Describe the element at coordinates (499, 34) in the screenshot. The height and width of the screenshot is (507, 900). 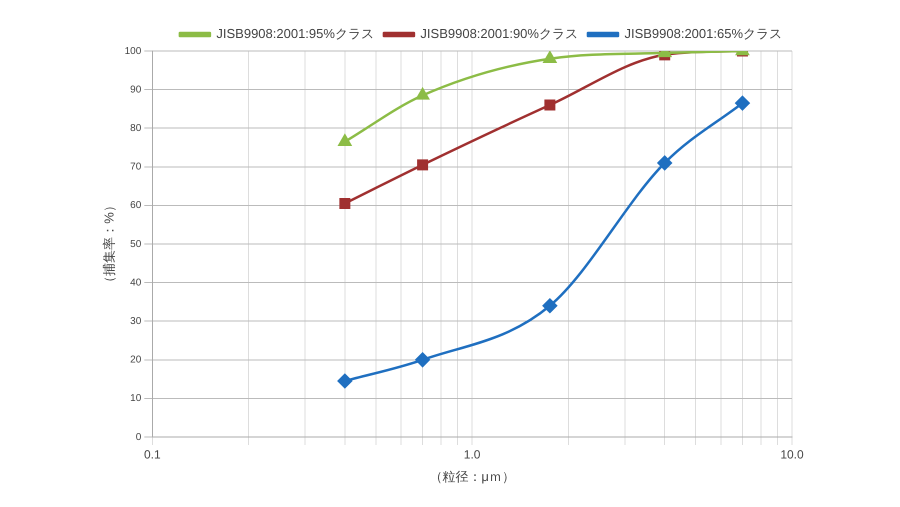
I see `legend-label: JISB9908:2001:90%クラス` at that location.